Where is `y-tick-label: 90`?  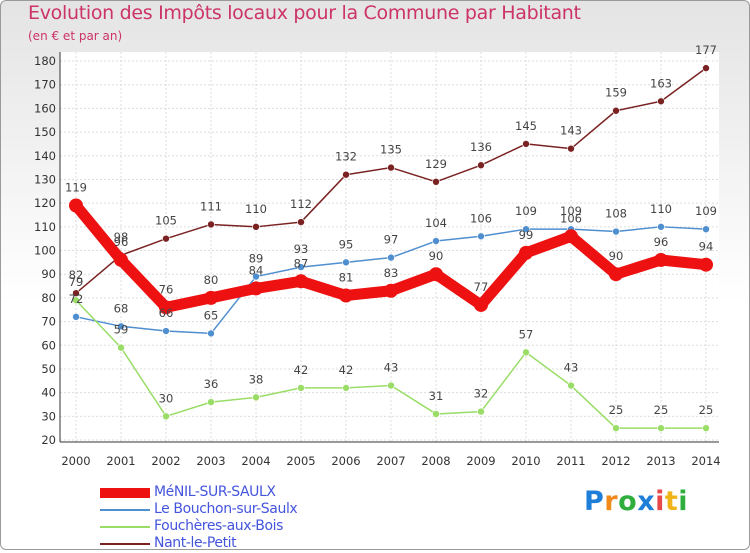
y-tick-label: 90 is located at coordinates (48, 274).